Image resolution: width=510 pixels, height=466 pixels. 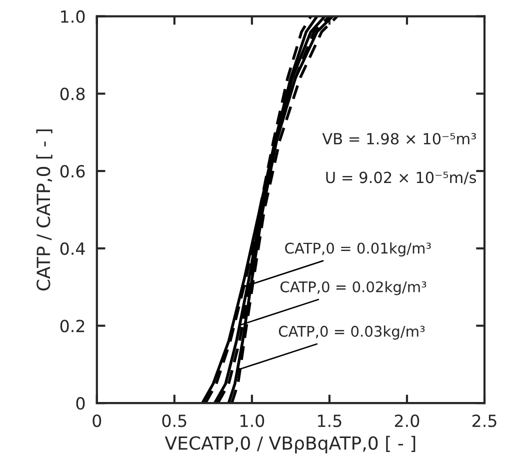 I want to click on y-tick-label: 0, so click(x=80, y=403).